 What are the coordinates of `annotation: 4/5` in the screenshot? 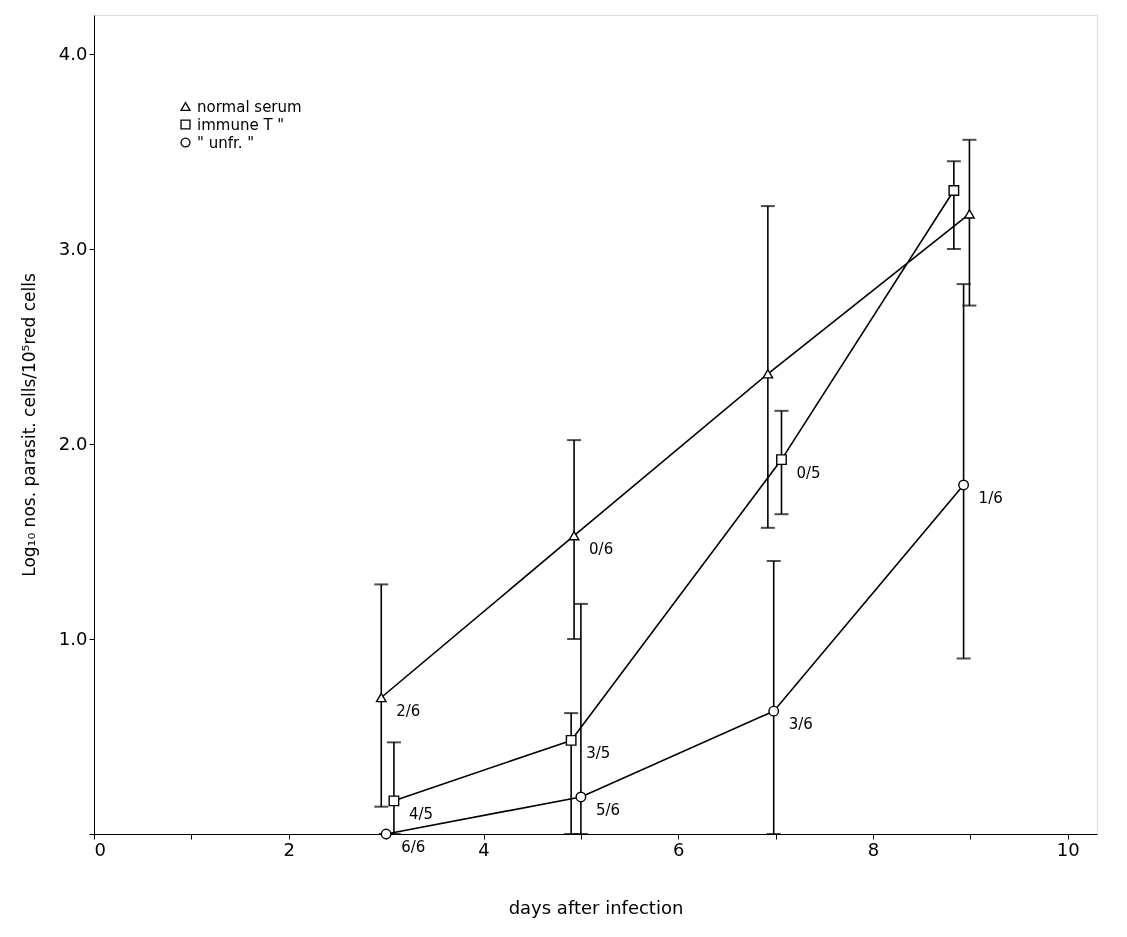 It's located at (421, 813).